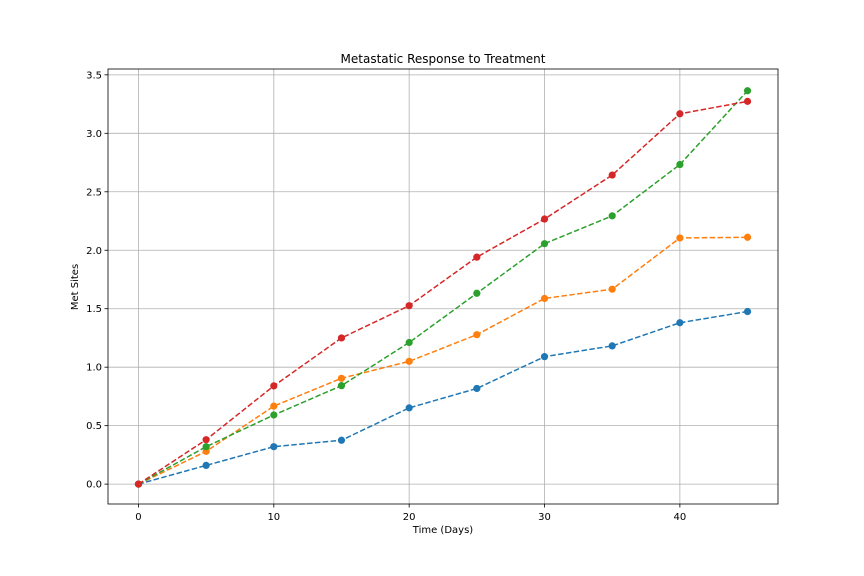  I want to click on y-tick-label: 0.5, so click(94, 426).